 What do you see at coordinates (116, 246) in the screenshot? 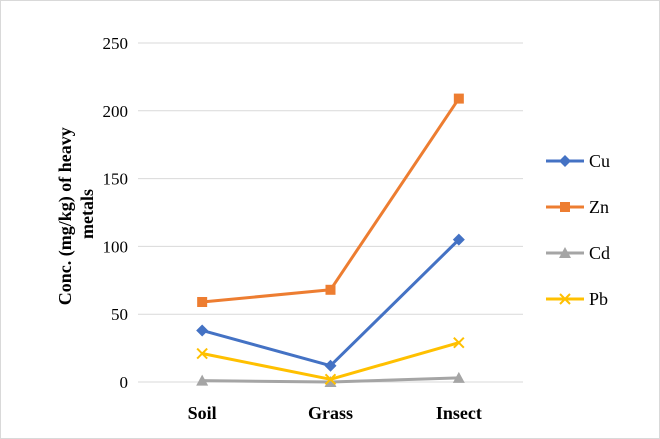
I see `y-tick-label: 100` at bounding box center [116, 246].